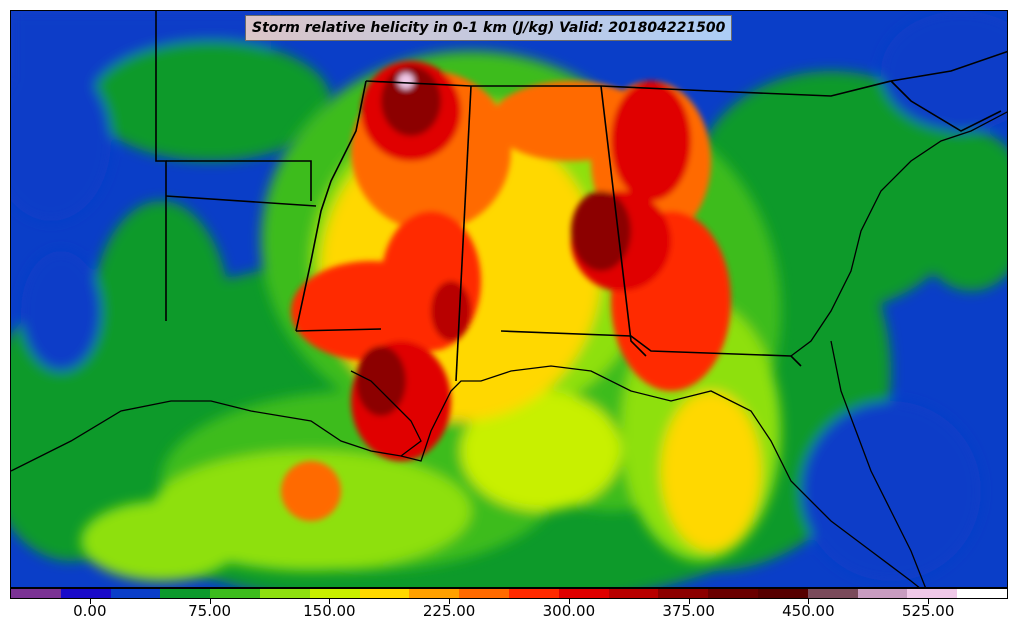 The height and width of the screenshot is (633, 1018). Describe the element at coordinates (90, 611) in the screenshot. I see `colorbar-label: 0.00` at that location.